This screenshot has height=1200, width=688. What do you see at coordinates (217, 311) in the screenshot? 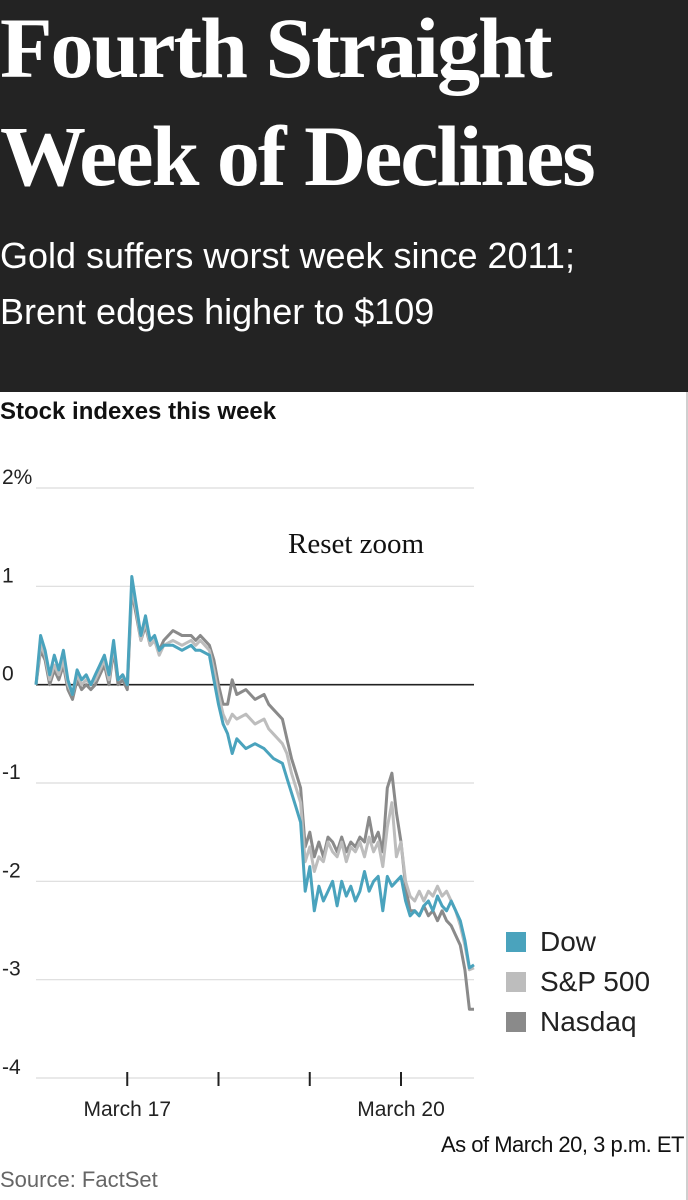
I see `subheadline-line-2: Brent edges higher to $109` at bounding box center [217, 311].